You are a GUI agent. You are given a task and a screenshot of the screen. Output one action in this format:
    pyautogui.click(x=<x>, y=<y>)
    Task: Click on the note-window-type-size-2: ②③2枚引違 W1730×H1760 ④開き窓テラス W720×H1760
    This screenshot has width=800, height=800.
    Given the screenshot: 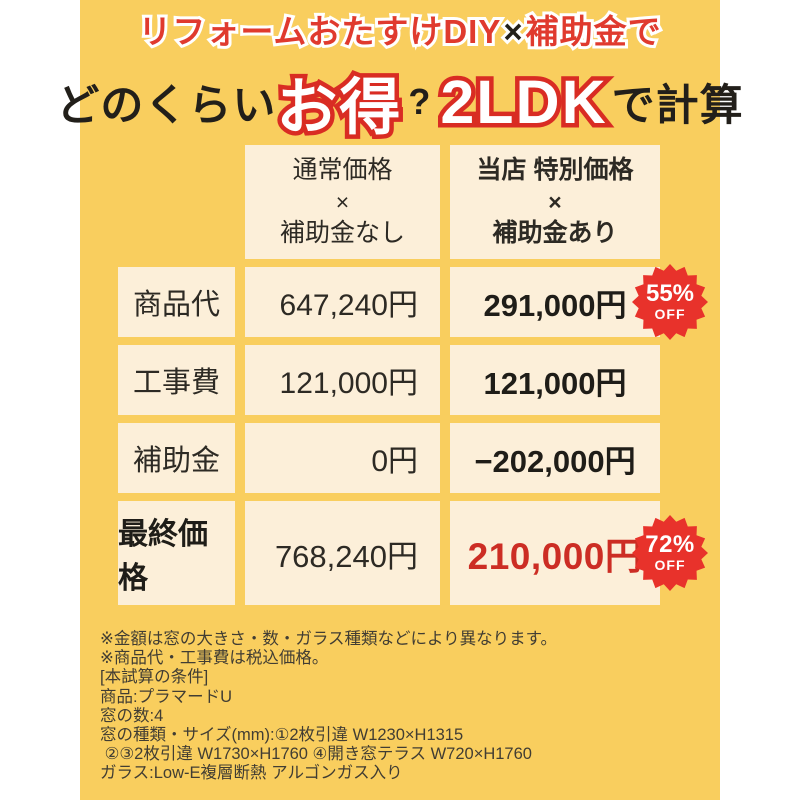 What is the action you would take?
    pyautogui.click(x=316, y=754)
    